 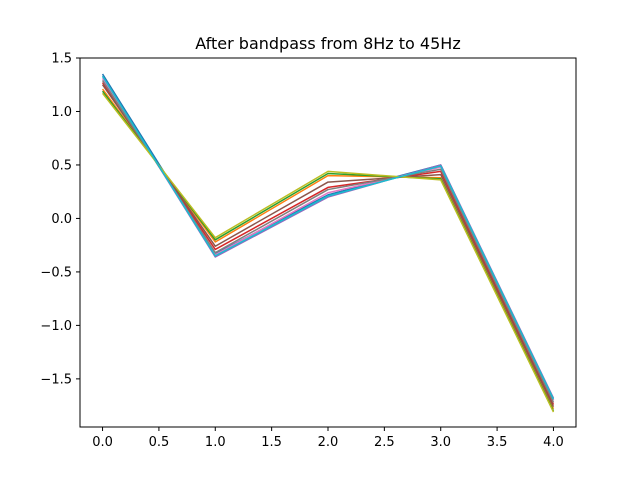 What do you see at coordinates (327, 43) in the screenshot?
I see `chart-title: After bandpass from 8Hz to 45Hz` at bounding box center [327, 43].